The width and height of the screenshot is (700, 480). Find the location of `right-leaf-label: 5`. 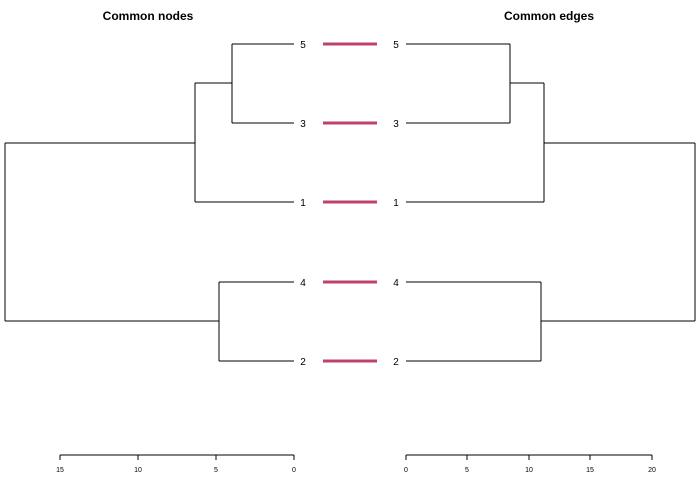

right-leaf-label: 5 is located at coordinates (396, 45).